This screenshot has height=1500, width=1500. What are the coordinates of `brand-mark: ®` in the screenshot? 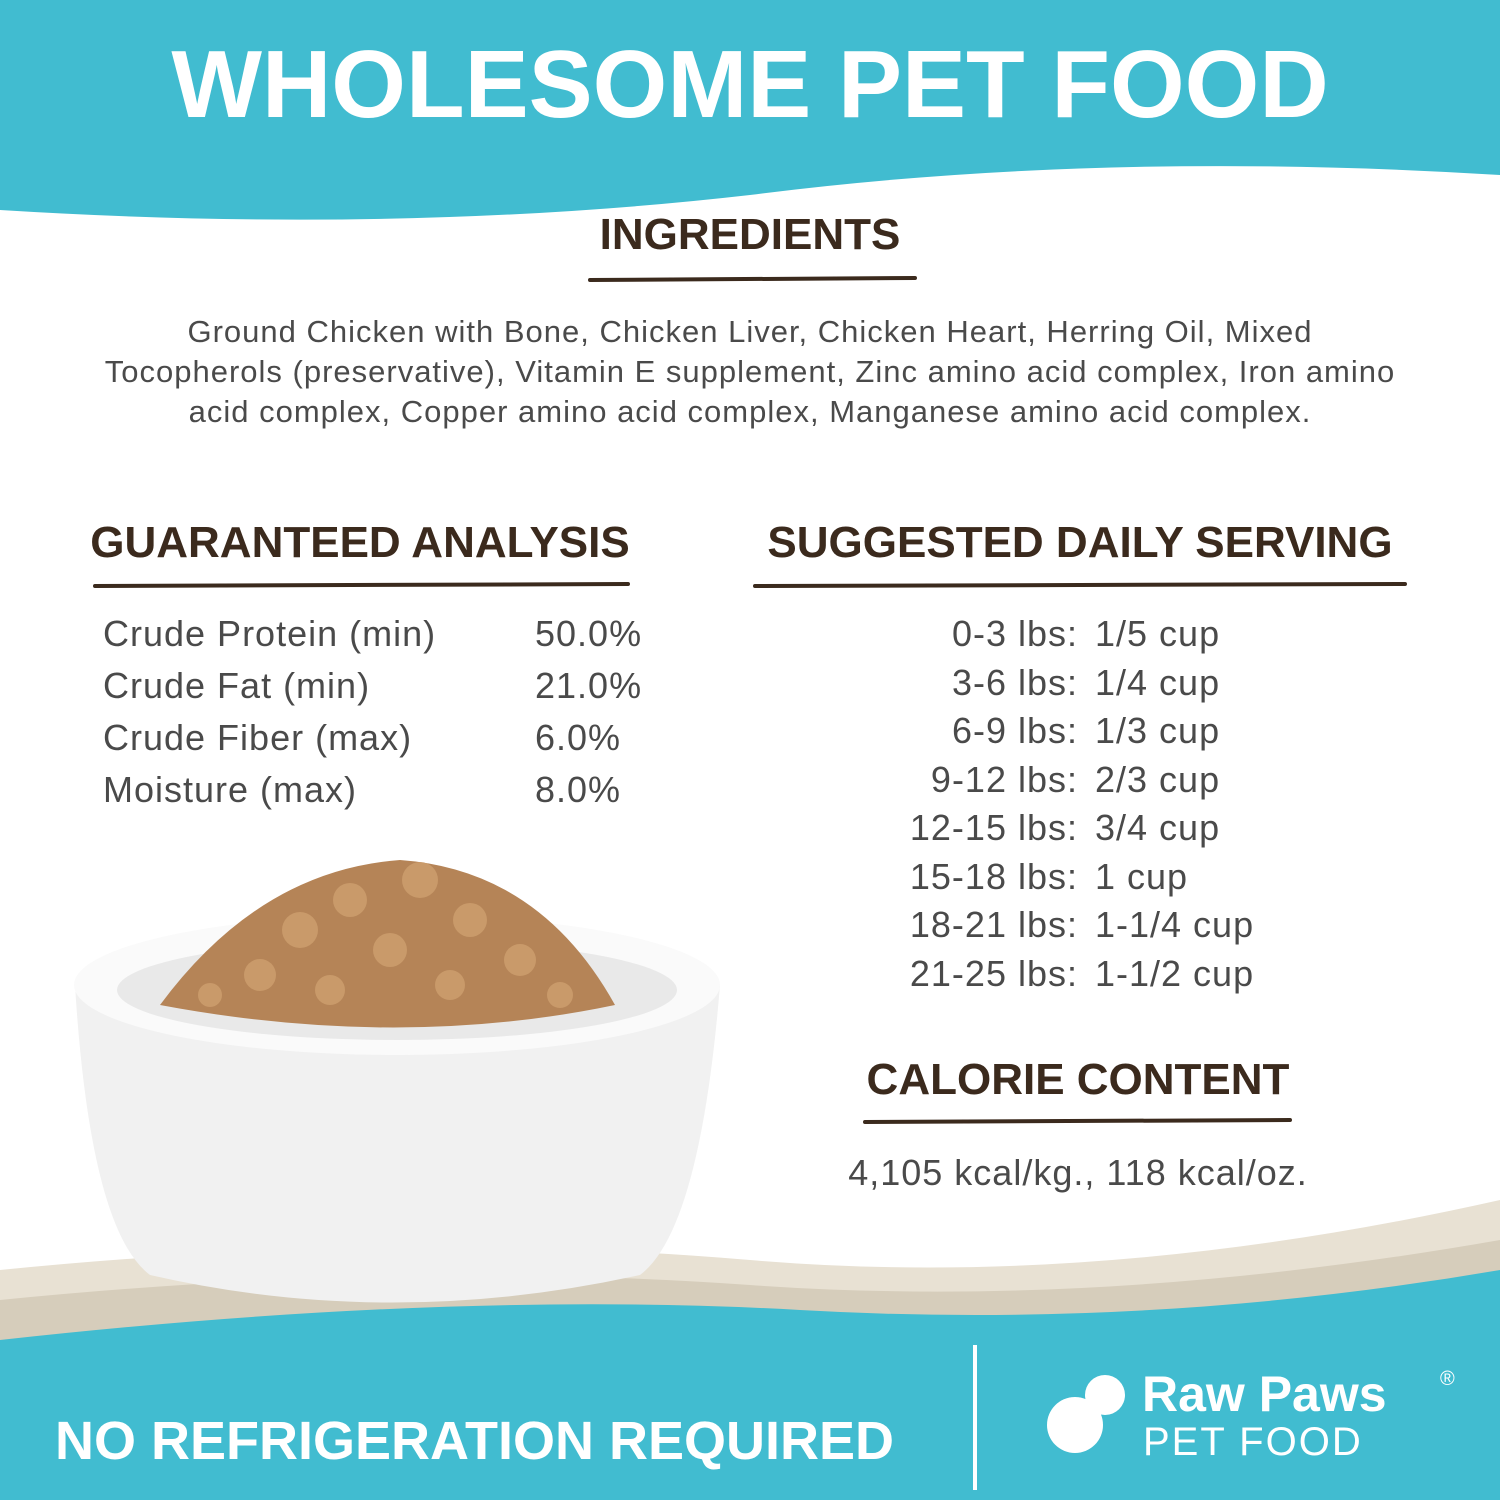 It's located at (1447, 1379).